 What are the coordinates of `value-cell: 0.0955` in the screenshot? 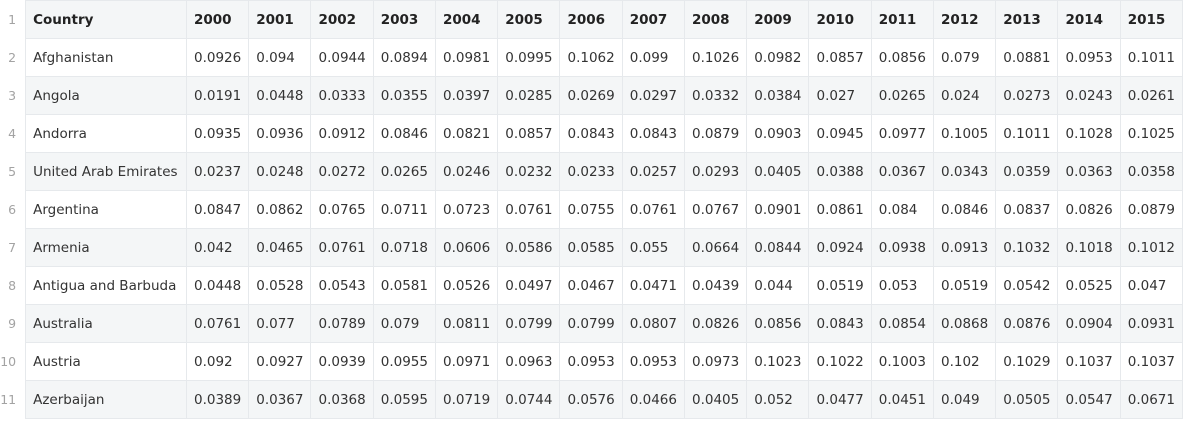 It's located at (404, 361).